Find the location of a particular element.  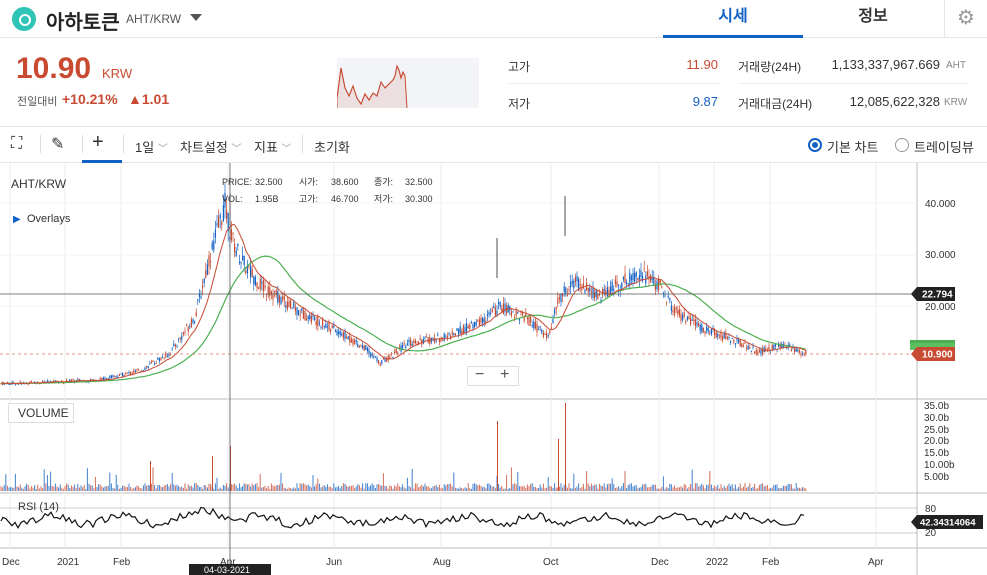

chart-settings-menu: 차트설정 ﹀ is located at coordinates (210, 146).